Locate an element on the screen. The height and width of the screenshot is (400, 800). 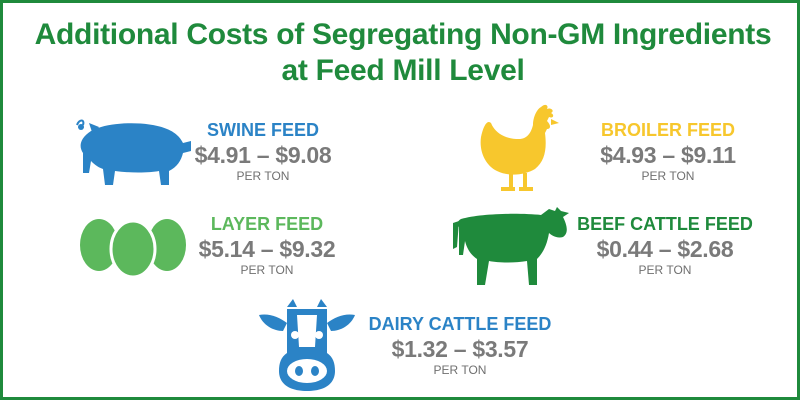
broiler-feed-item: BROILER FEED $4.93 – $9.11 PER TON is located at coordinates (668, 151).